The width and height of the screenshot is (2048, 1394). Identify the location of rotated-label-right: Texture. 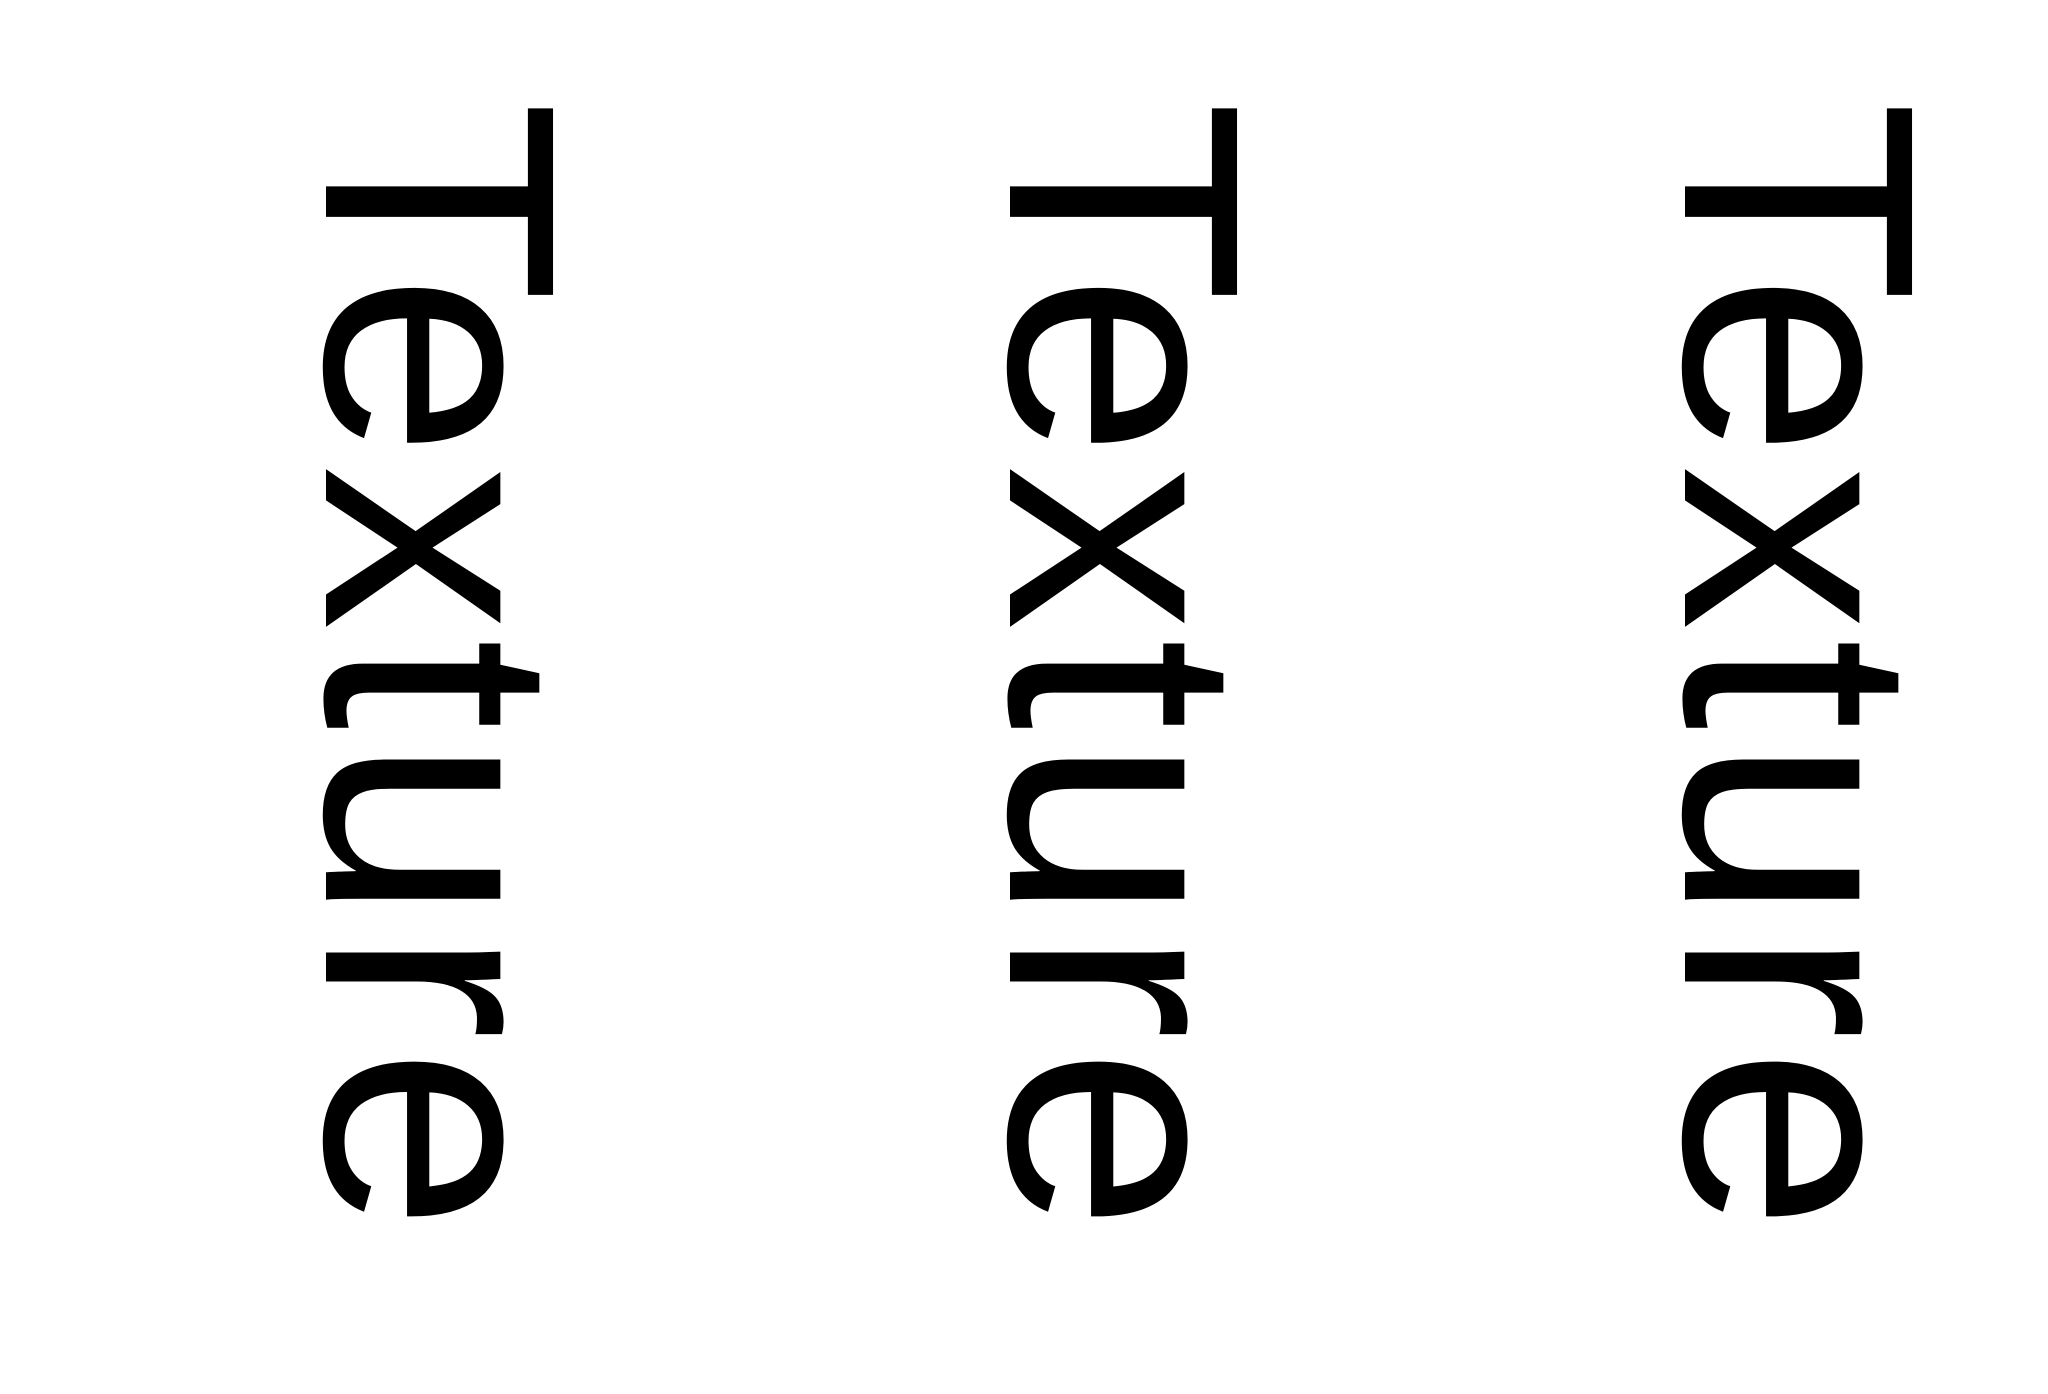
(1799, 670).